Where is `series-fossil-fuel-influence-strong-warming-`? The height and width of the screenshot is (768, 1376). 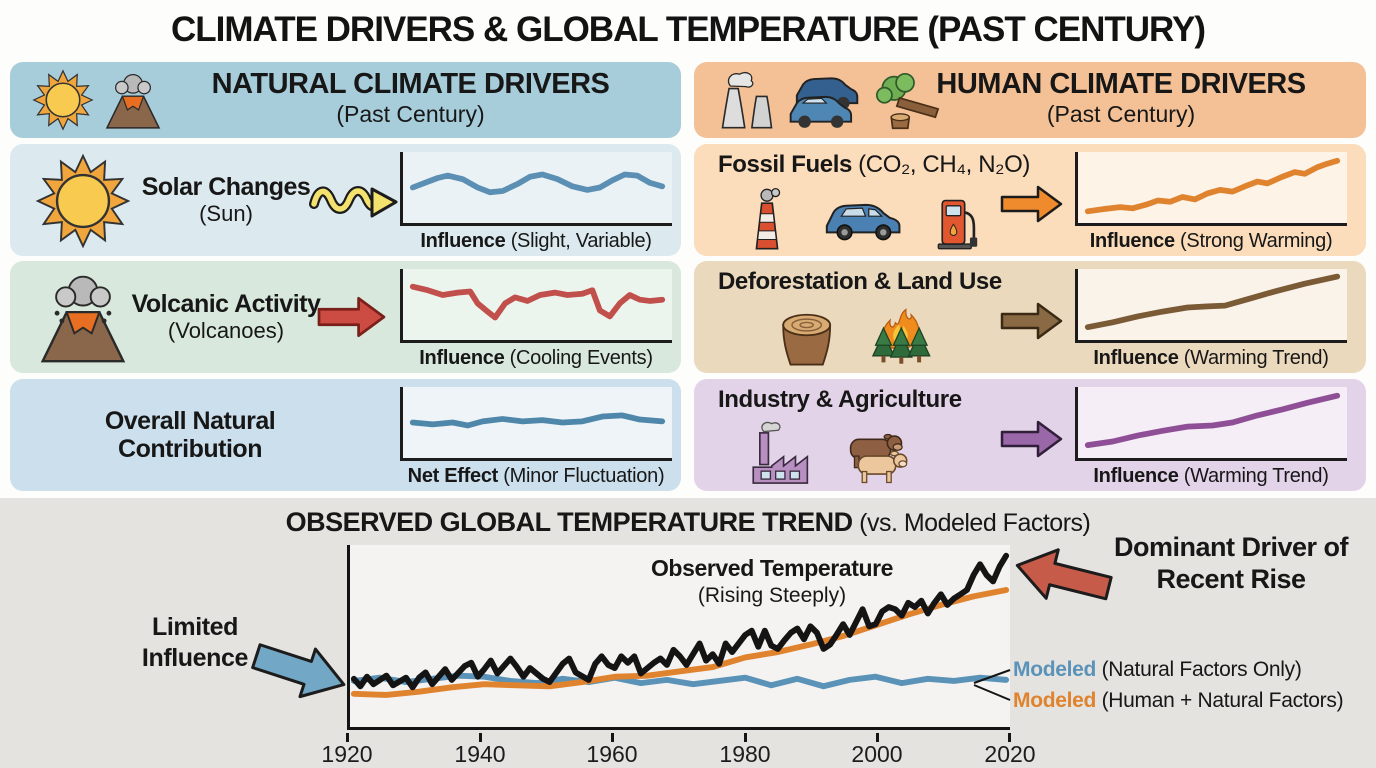
series-fossil-fuel-influence-strong-warming- is located at coordinates (1212, 186).